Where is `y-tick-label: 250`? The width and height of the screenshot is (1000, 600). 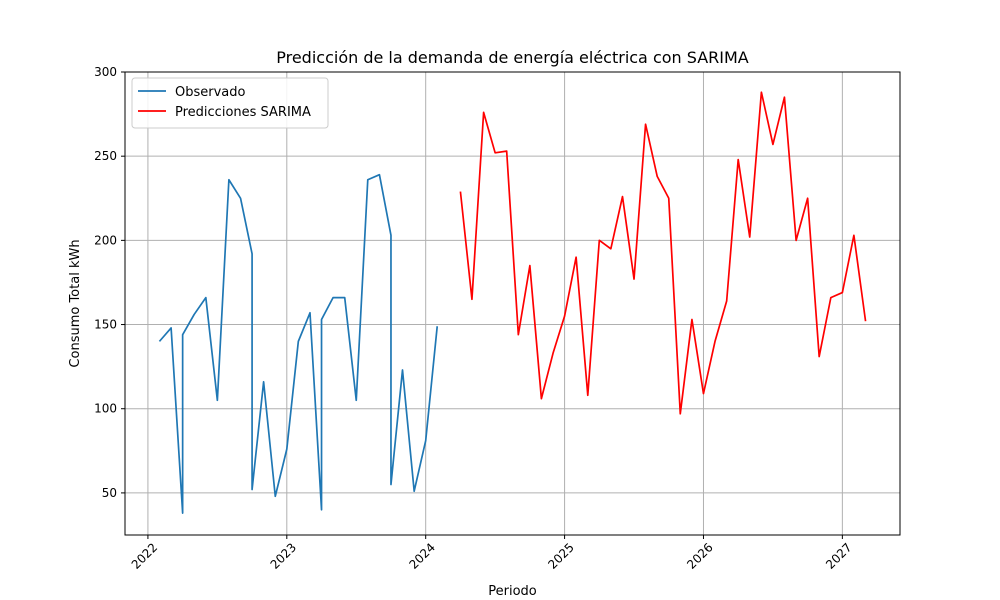 y-tick-label: 250 is located at coordinates (105, 156).